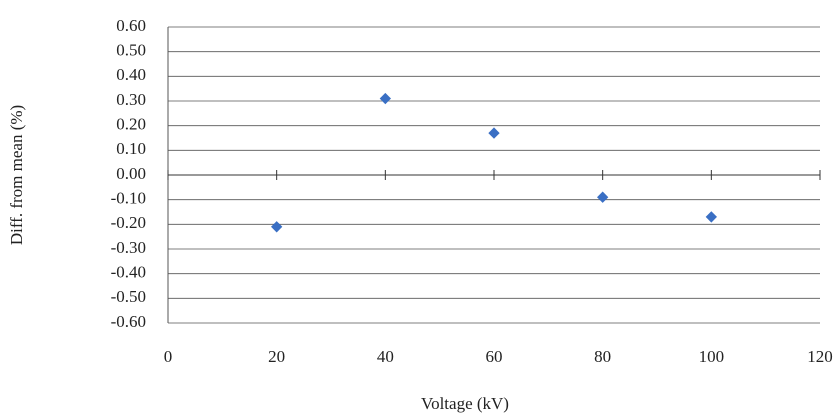 This screenshot has height=417, width=839. What do you see at coordinates (16, 175) in the screenshot?
I see `y-axis-label: Diff. from mean (%)` at bounding box center [16, 175].